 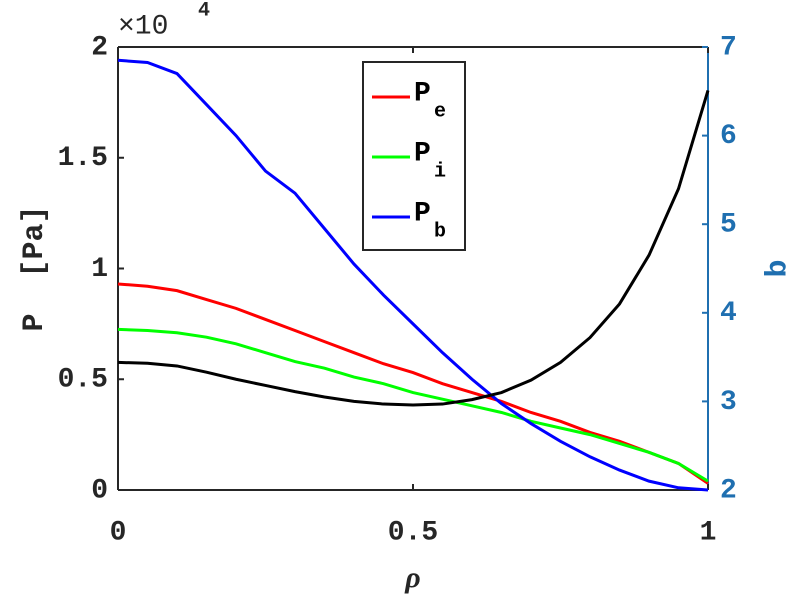 I want to click on y-tick-label: 1, so click(x=99, y=269).